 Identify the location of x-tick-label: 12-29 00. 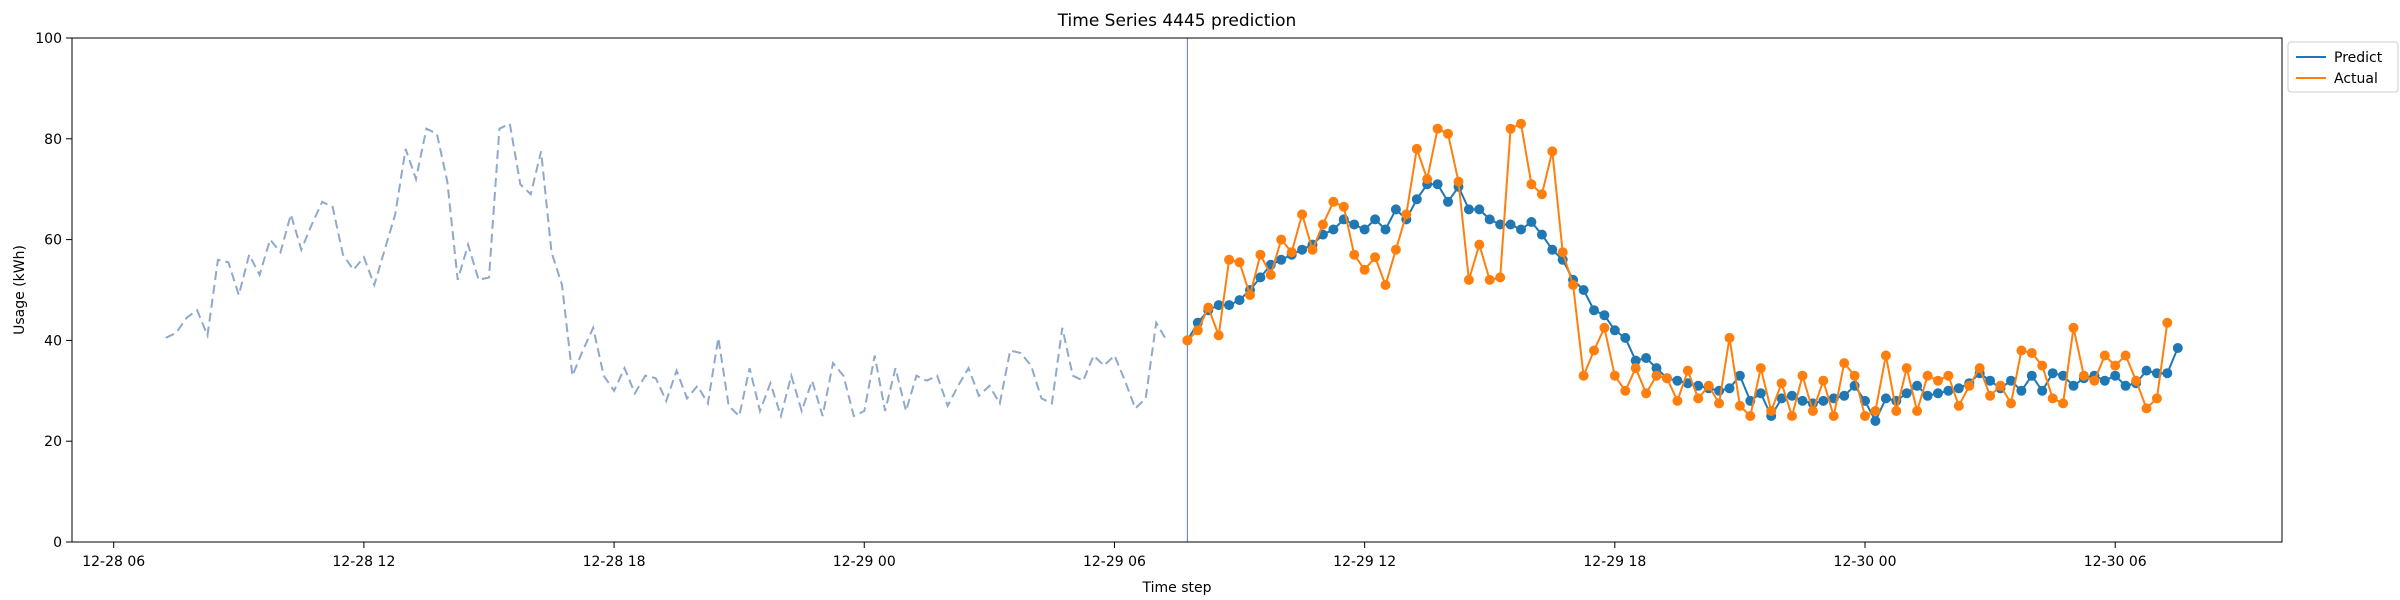
(864, 562).